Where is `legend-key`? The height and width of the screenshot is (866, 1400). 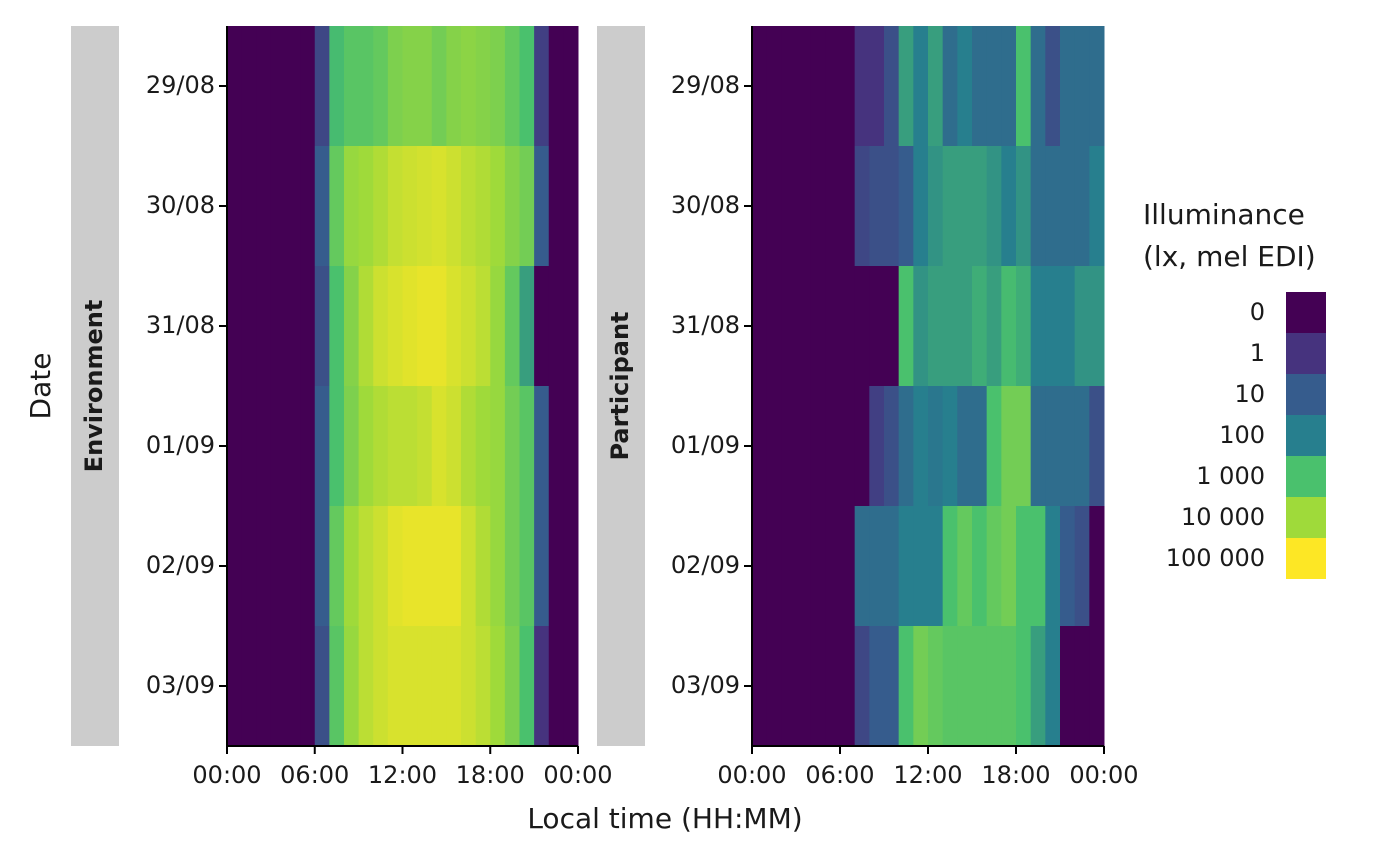
legend-key is located at coordinates (1306, 394).